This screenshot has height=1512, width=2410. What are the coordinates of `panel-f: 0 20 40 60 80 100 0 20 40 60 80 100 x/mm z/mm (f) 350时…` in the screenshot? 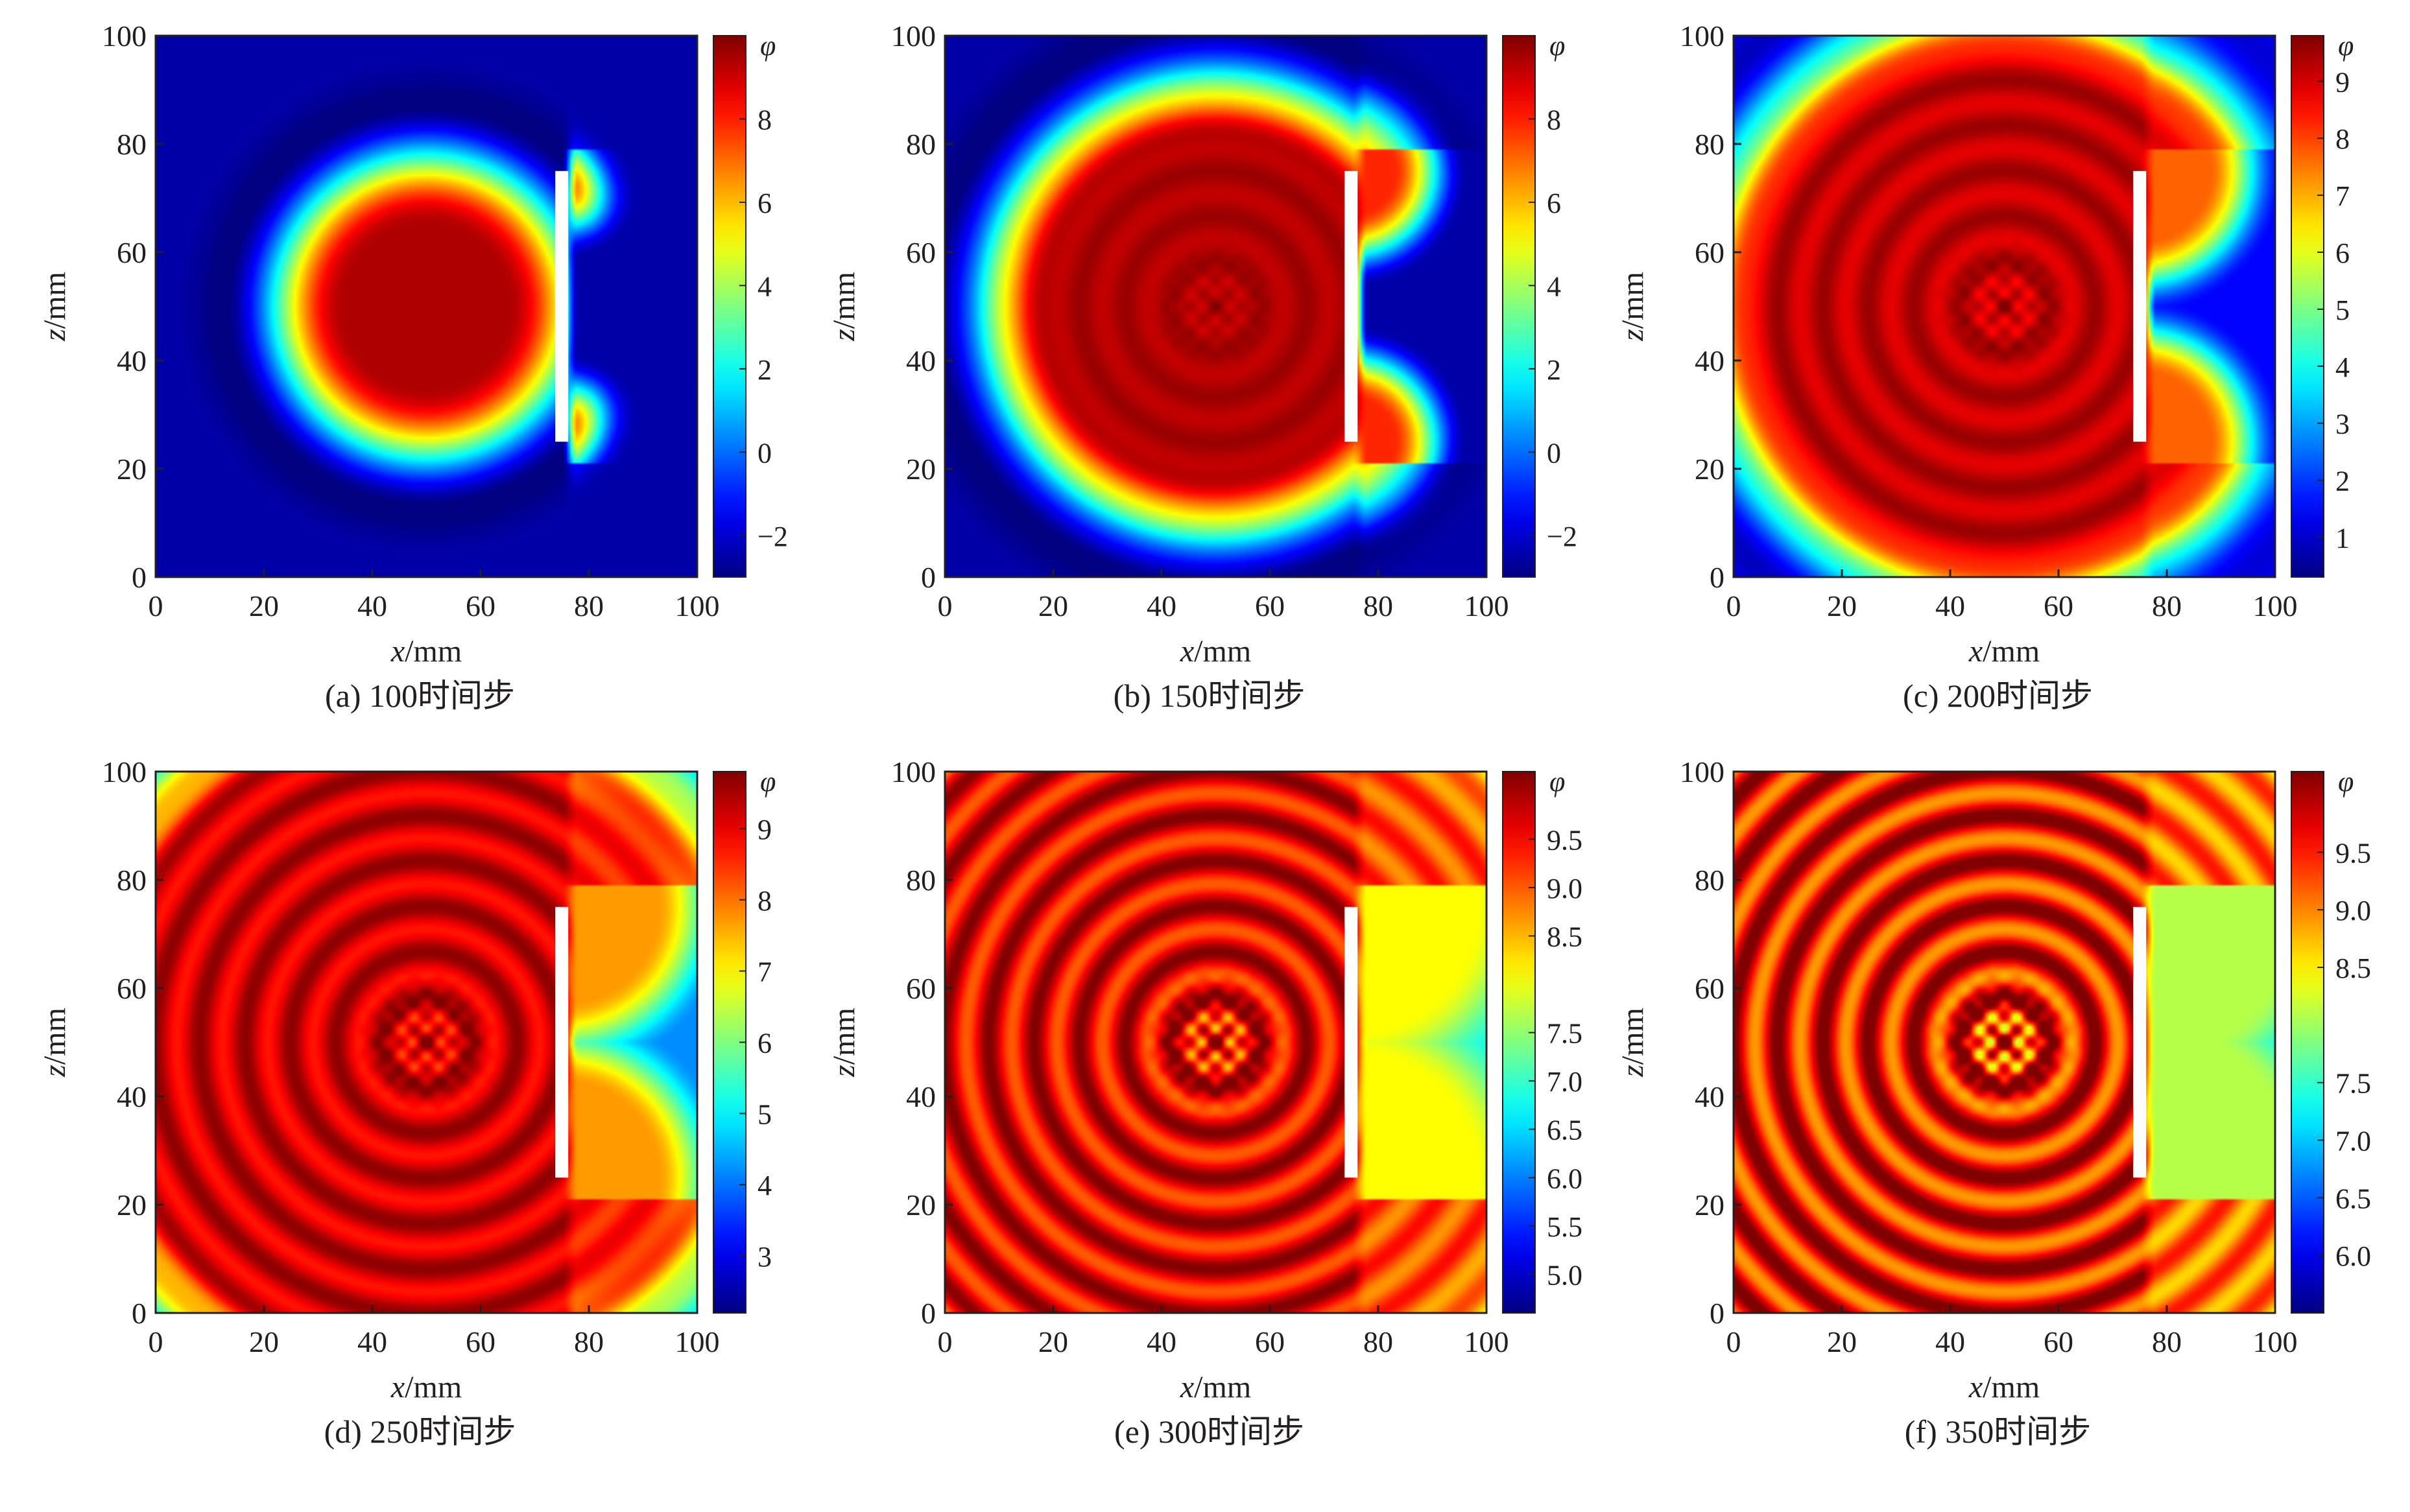 It's located at (1994, 1102).